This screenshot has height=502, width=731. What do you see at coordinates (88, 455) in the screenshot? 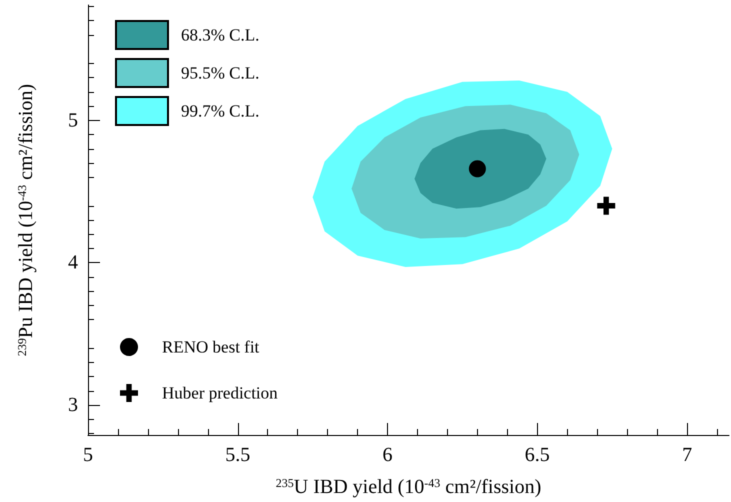
I see `x-tick-label: 5` at bounding box center [88, 455].